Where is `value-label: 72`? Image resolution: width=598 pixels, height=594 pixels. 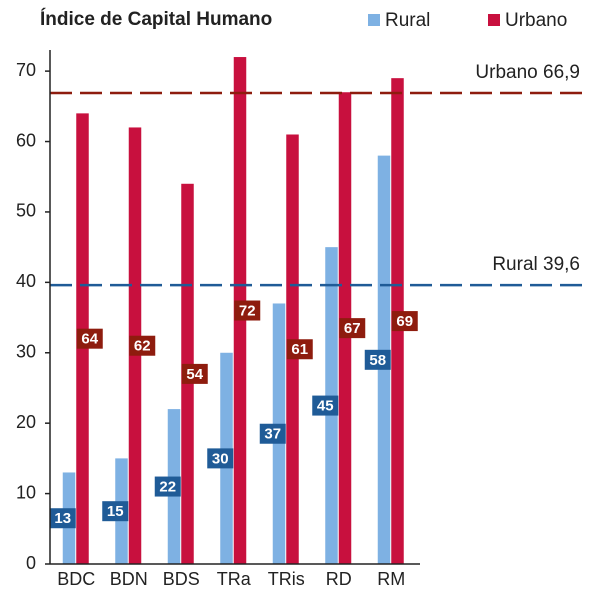
value-label: 72 is located at coordinates (247, 310).